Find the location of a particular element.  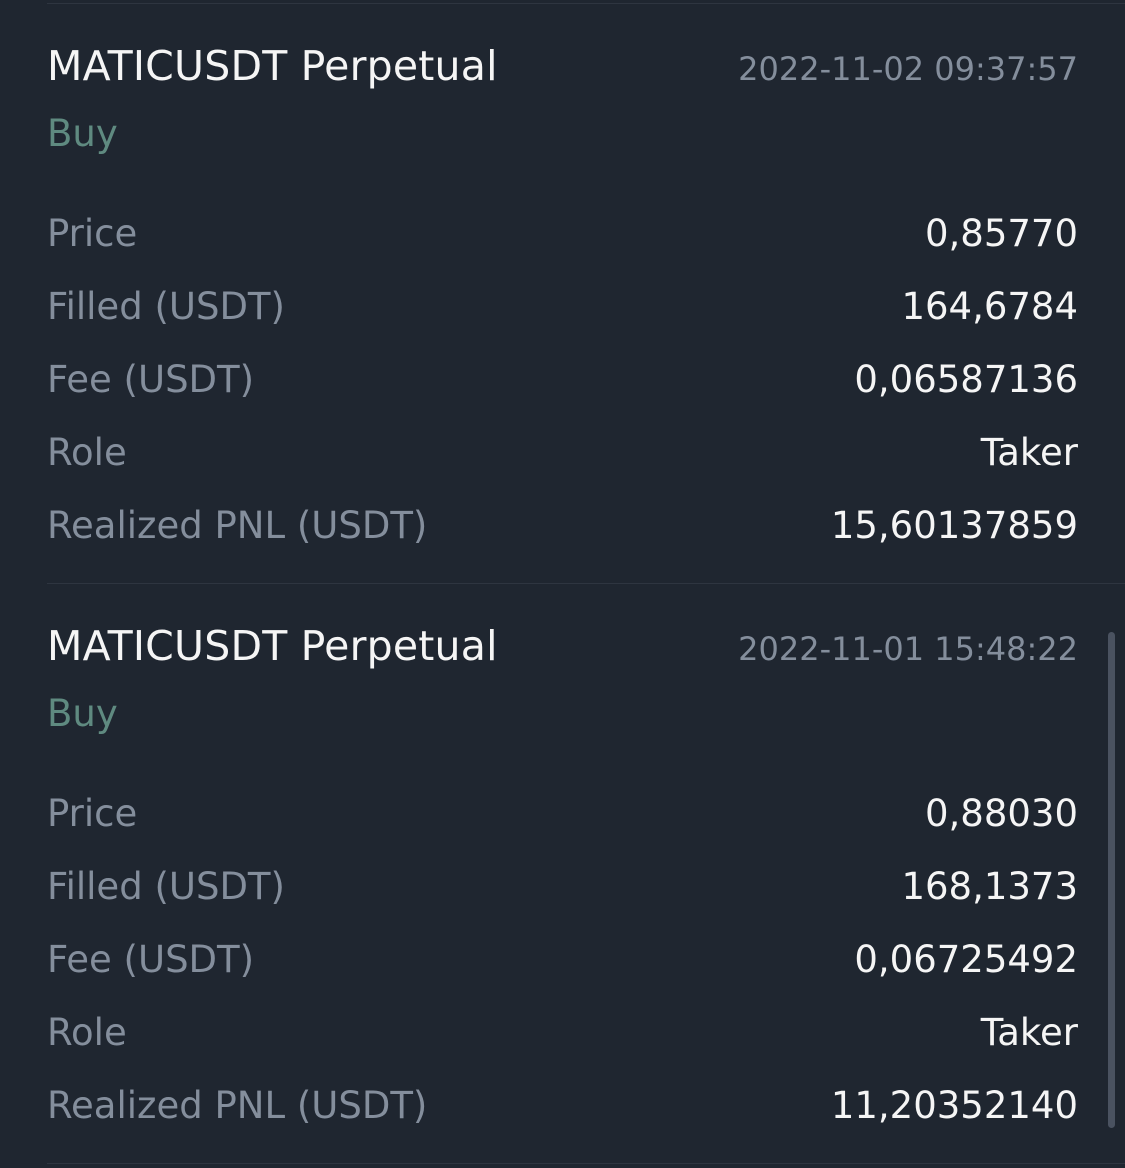

detail-row-fee: Fee (USDT) 0,06725492 is located at coordinates (562, 970).